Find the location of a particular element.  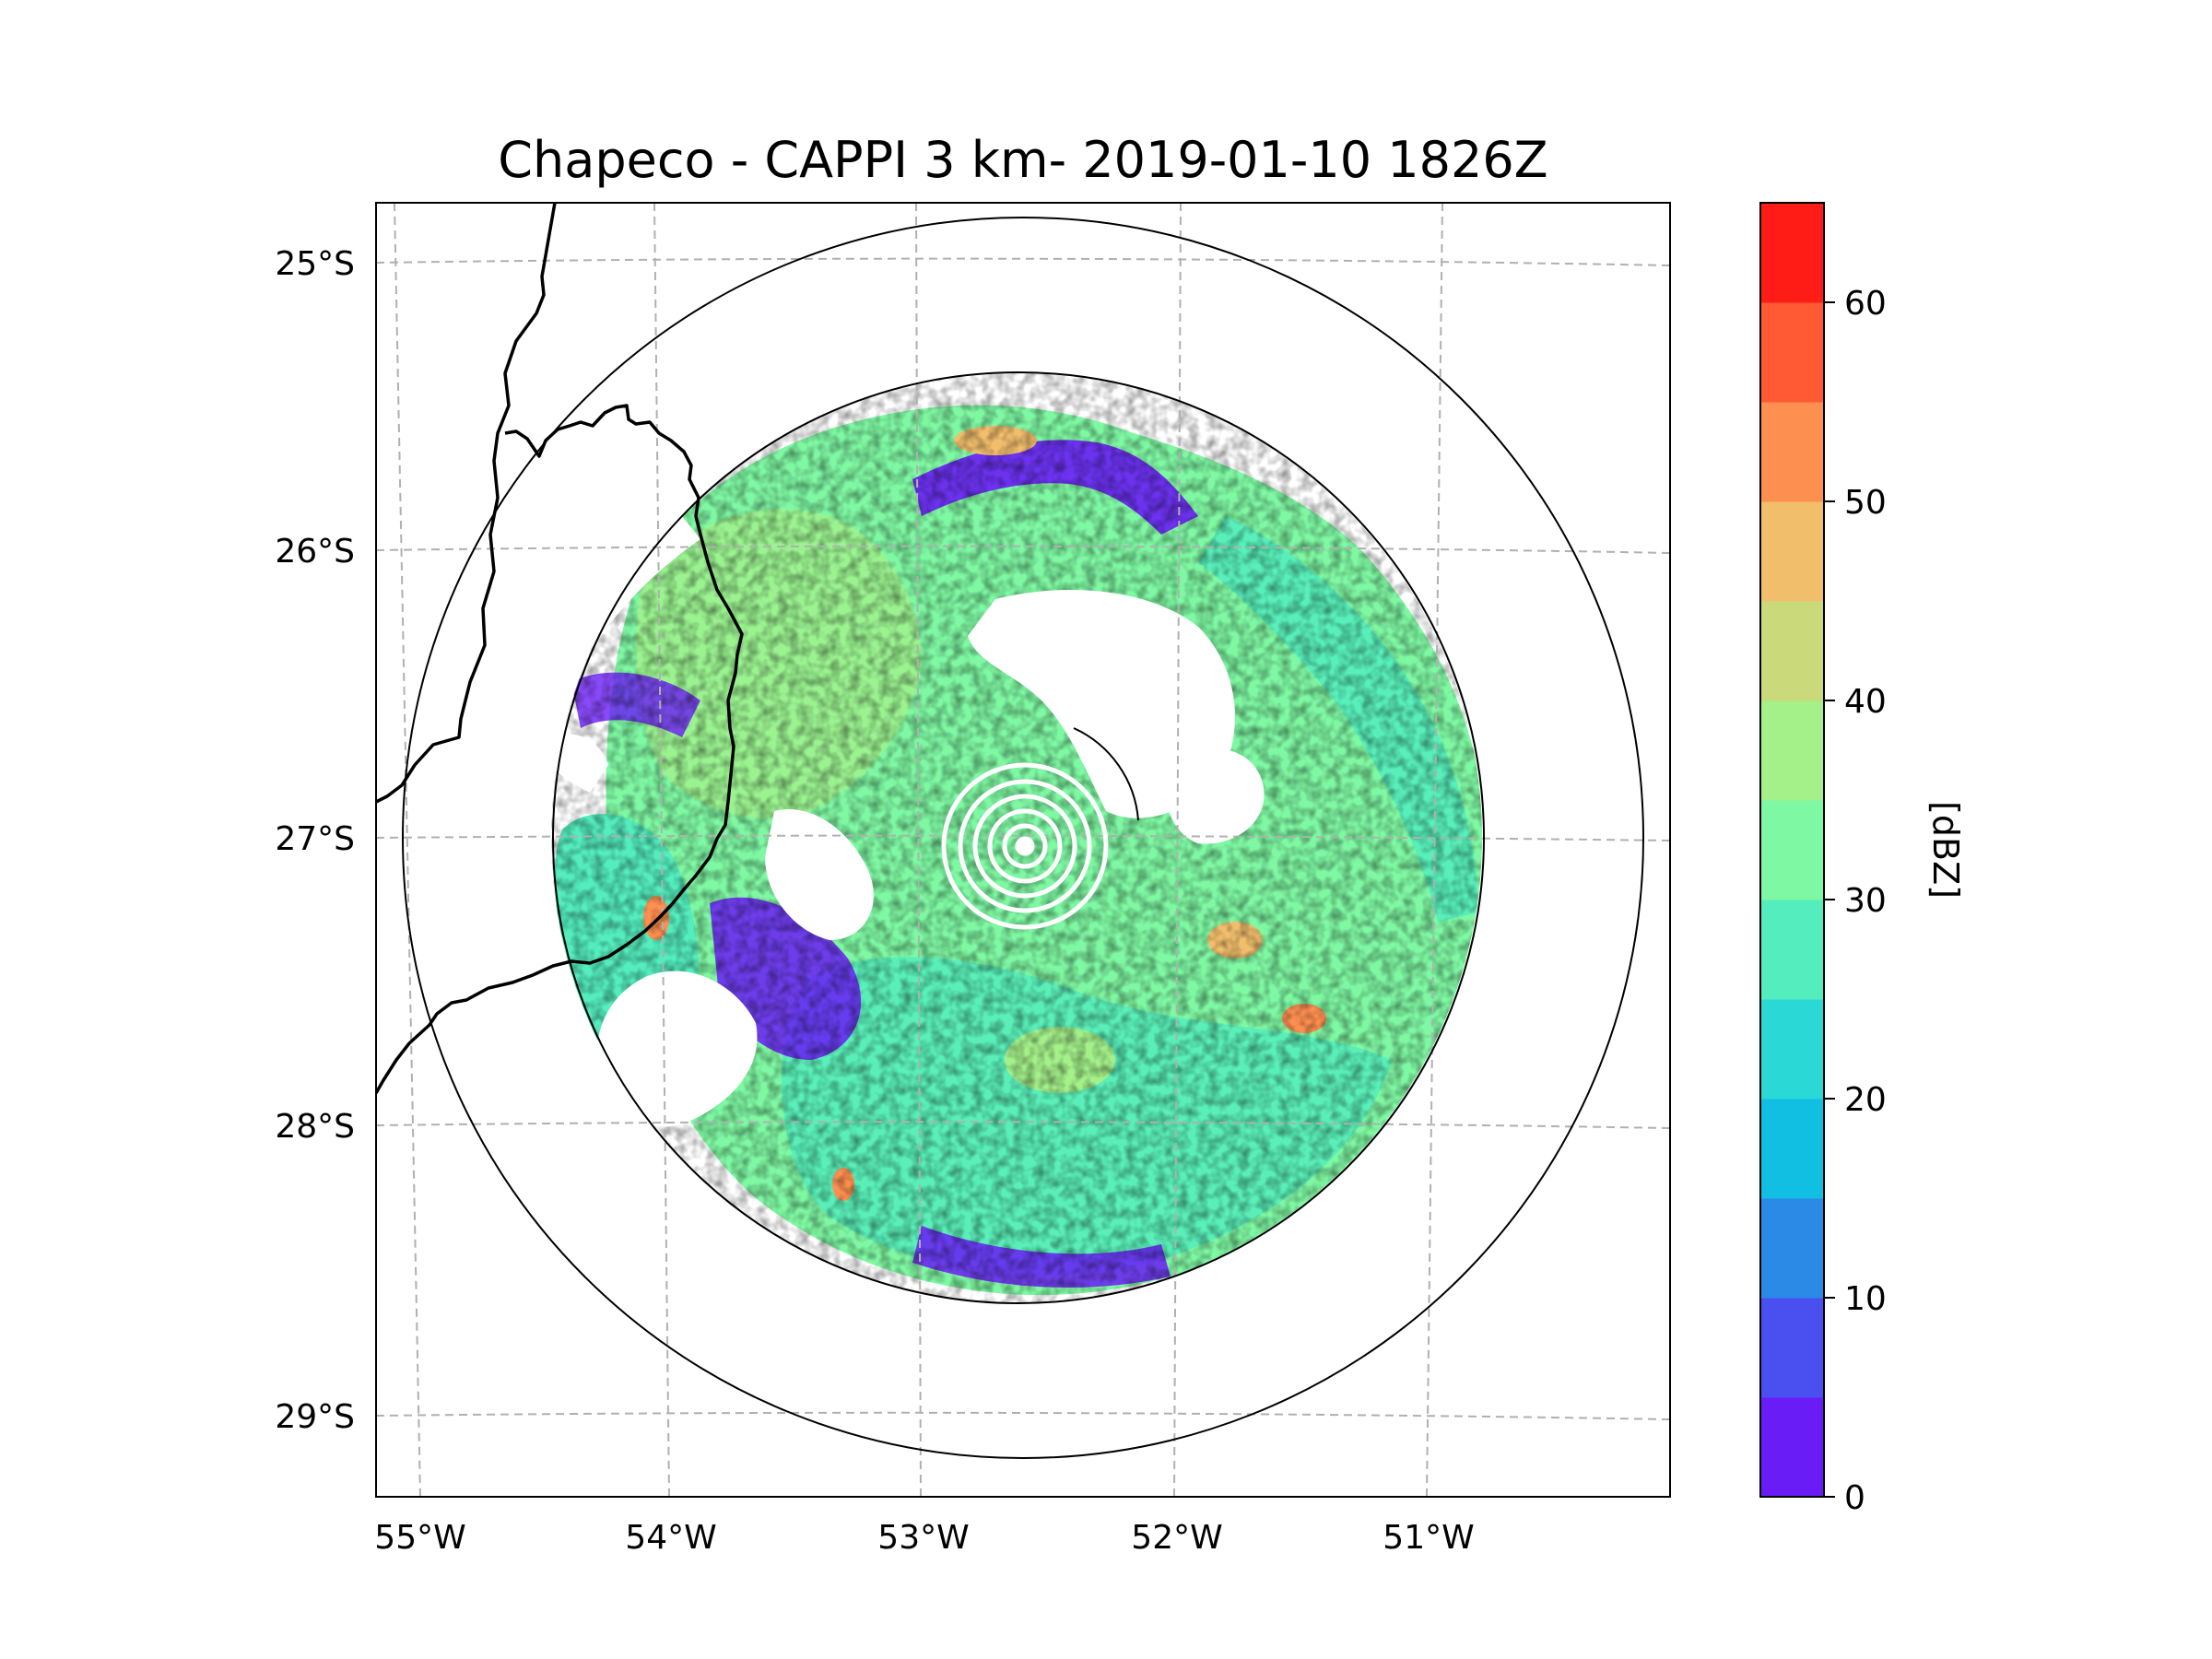

clear-gap-west is located at coordinates (819, 874).